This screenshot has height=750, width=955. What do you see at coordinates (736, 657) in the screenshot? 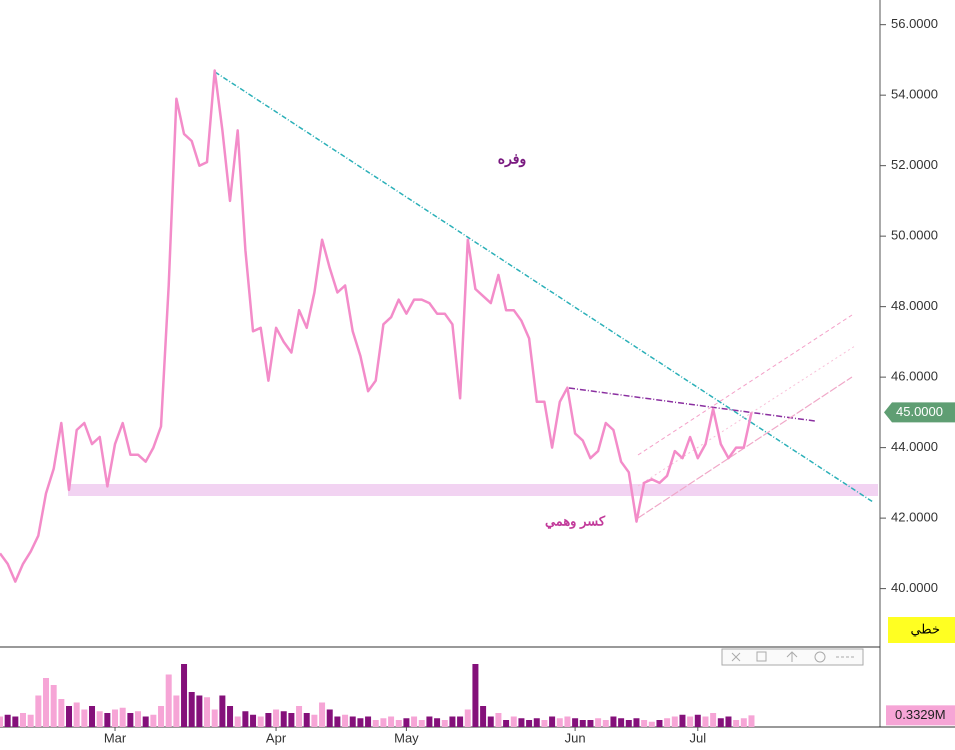
I see `close-icon` at bounding box center [736, 657].